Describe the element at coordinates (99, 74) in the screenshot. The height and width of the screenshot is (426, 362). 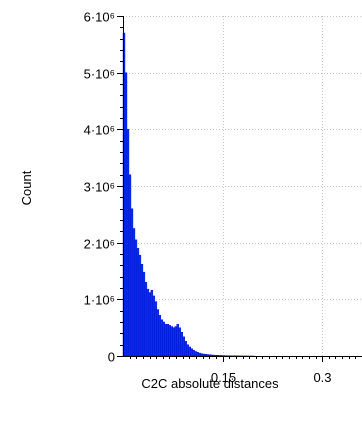
I see `y-tick-label: 5·10⁶` at that location.